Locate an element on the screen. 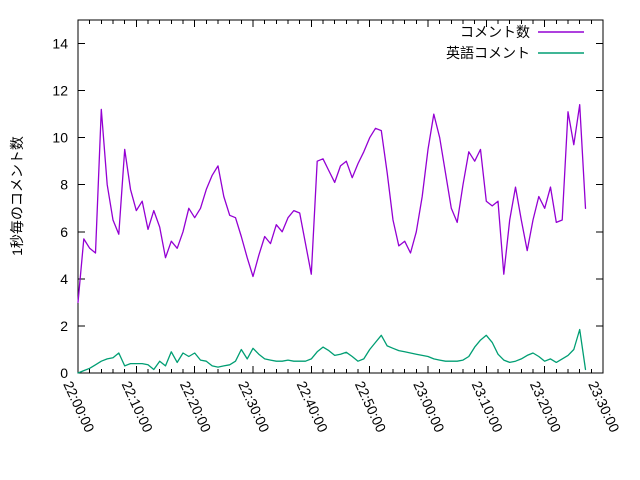 This screenshot has width=640, height=480. y-tick-label: 8 is located at coordinates (64, 185).